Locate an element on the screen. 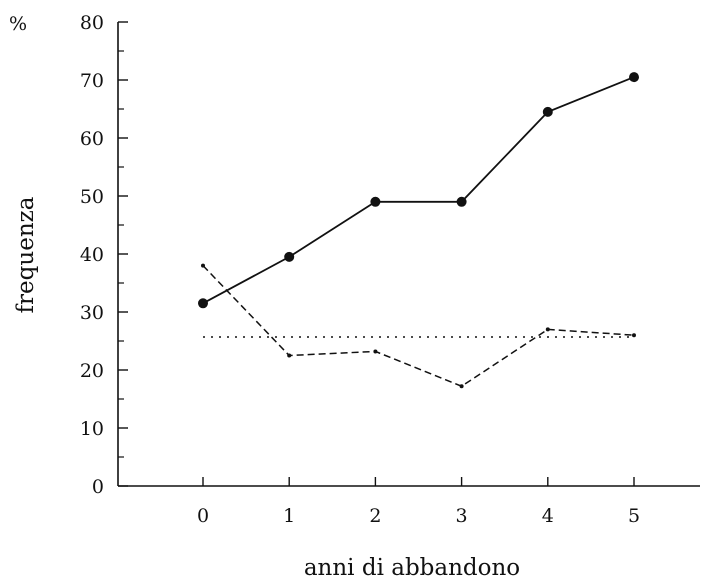  x-ticks: 0 1 2 3 4 5 is located at coordinates (418, 502).